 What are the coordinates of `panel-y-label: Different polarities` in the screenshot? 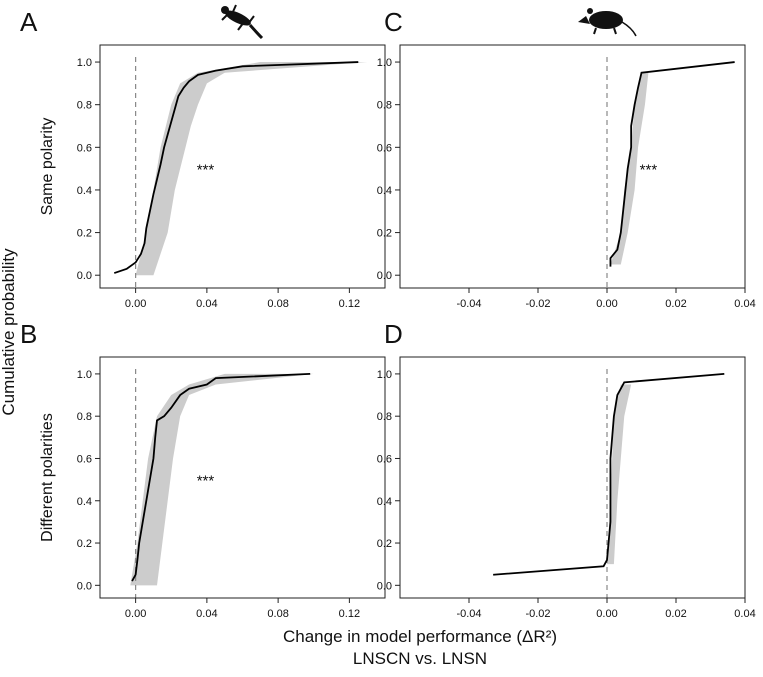 It's located at (47, 477).